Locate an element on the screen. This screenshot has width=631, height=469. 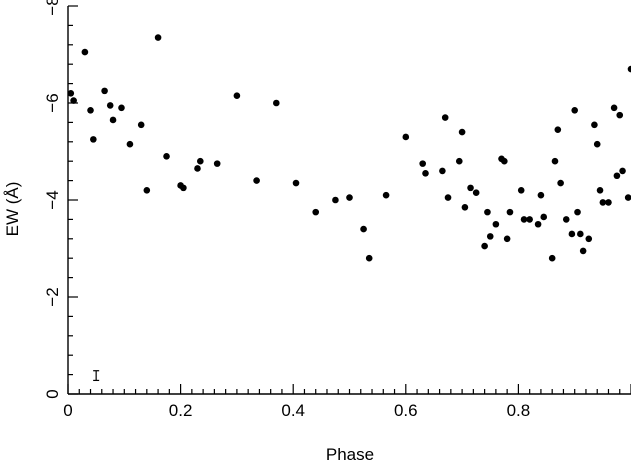
x-tick-label: 0.8 is located at coordinates (519, 410).